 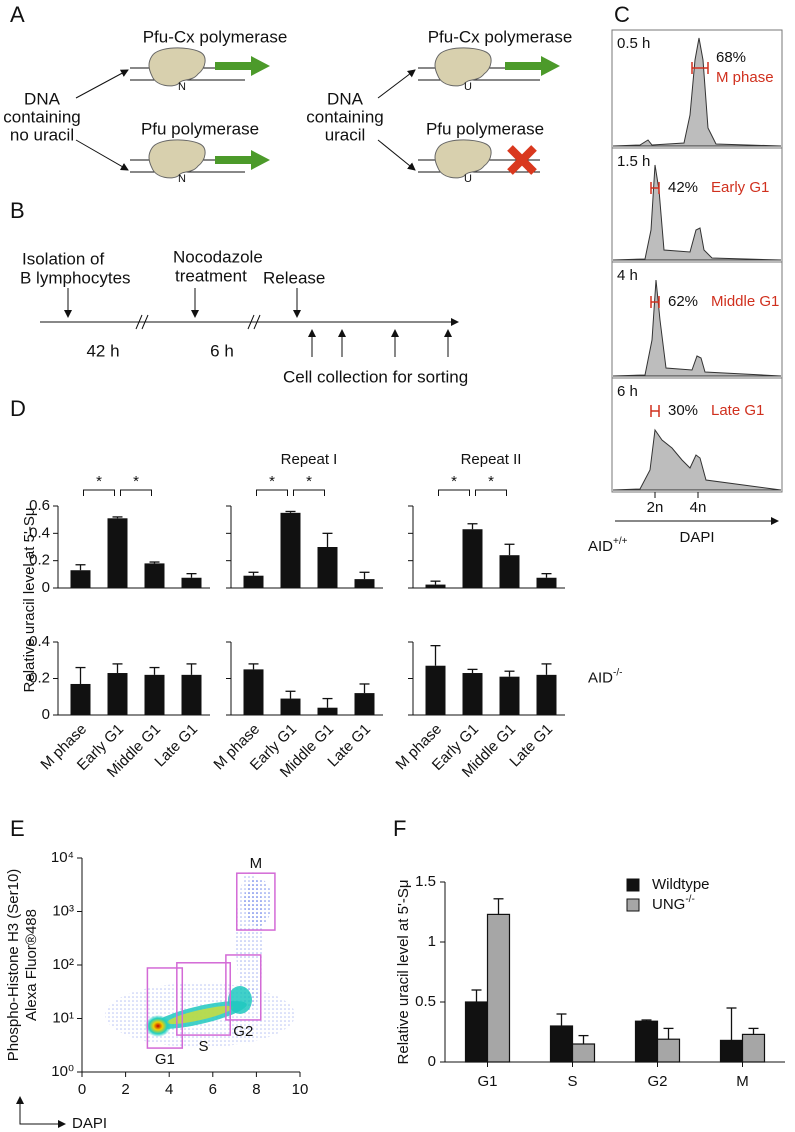 I want to click on y-tick-label: 1, so click(x=432, y=941).